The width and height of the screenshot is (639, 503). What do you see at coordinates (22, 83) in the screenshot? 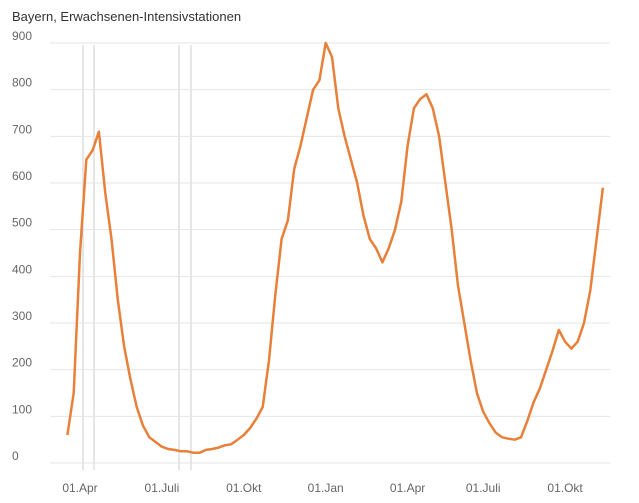
I see `y-tick-label: 800` at bounding box center [22, 83].